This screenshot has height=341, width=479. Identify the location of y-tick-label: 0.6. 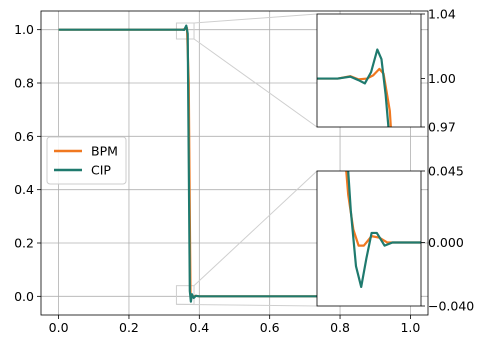
(24, 136).